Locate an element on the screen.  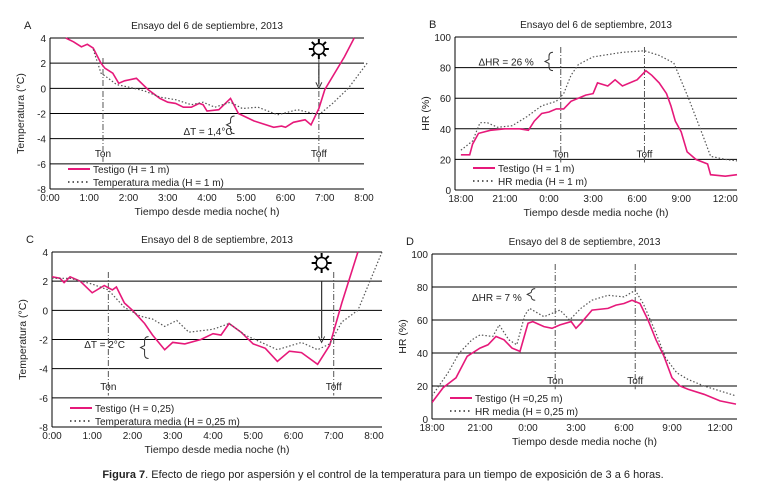
y-axis-label: HR (%) is located at coordinates (426, 113).